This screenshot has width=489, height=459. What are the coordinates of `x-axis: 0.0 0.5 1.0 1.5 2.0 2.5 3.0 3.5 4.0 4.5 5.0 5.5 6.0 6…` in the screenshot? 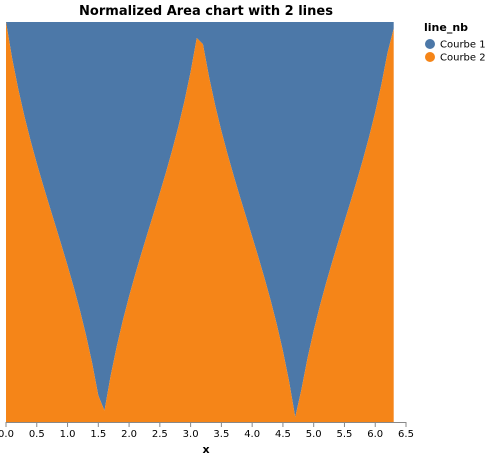 It's located at (207, 431).